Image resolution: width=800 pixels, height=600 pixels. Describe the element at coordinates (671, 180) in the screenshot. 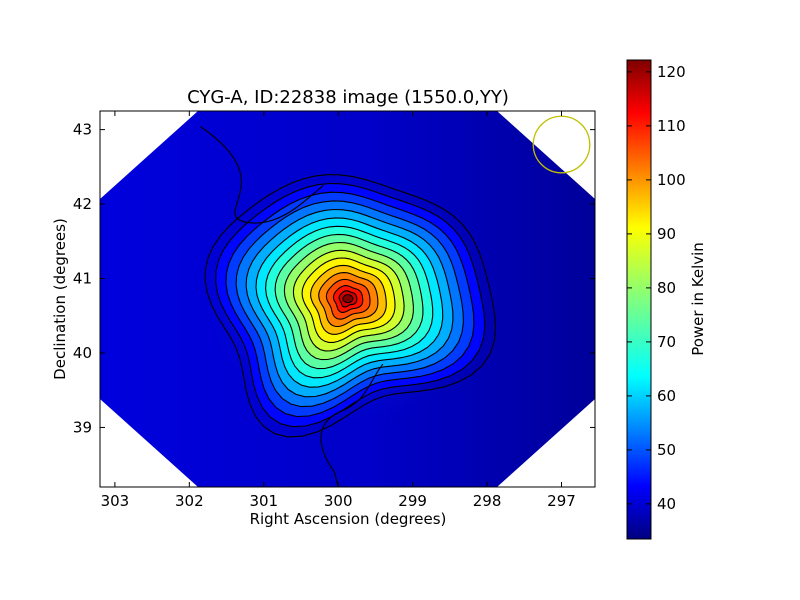

I see `colorbar-tick-label: 100` at that location.